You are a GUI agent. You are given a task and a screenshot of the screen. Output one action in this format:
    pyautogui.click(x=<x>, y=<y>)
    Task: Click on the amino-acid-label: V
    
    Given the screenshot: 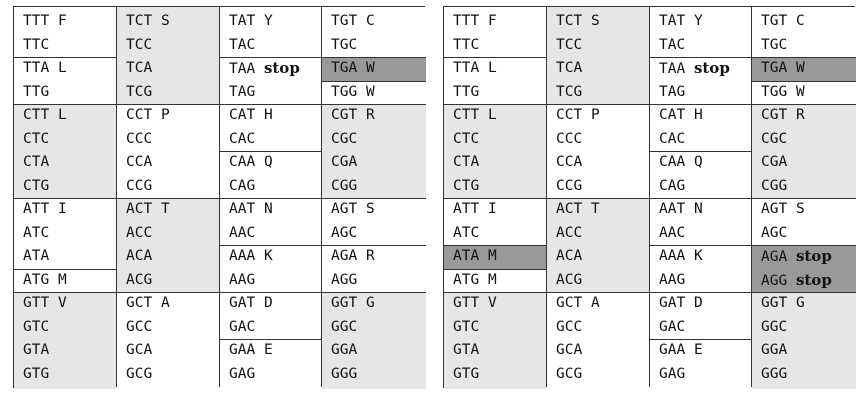 What is the action you would take?
    pyautogui.click(x=62, y=303)
    